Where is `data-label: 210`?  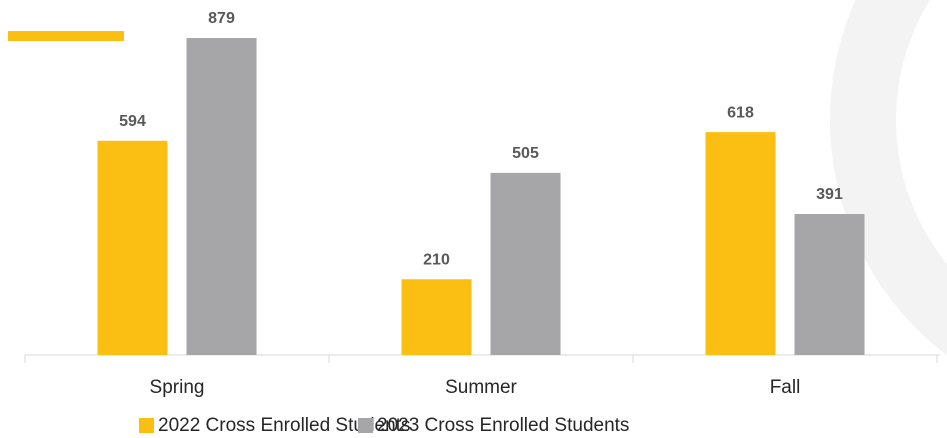
data-label: 210 is located at coordinates (436, 259).